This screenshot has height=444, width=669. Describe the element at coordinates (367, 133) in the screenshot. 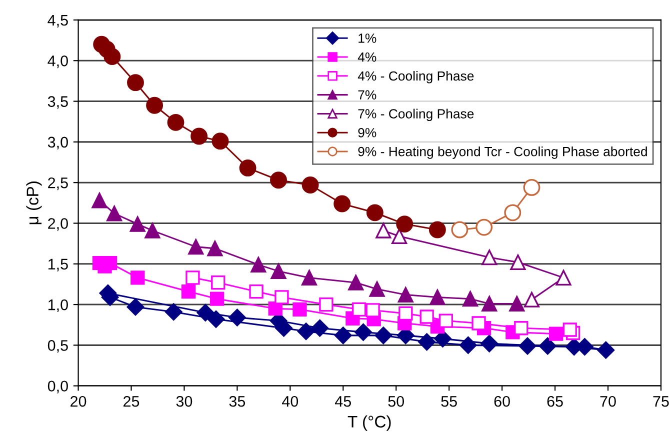

I see `legend-label: 9%` at that location.